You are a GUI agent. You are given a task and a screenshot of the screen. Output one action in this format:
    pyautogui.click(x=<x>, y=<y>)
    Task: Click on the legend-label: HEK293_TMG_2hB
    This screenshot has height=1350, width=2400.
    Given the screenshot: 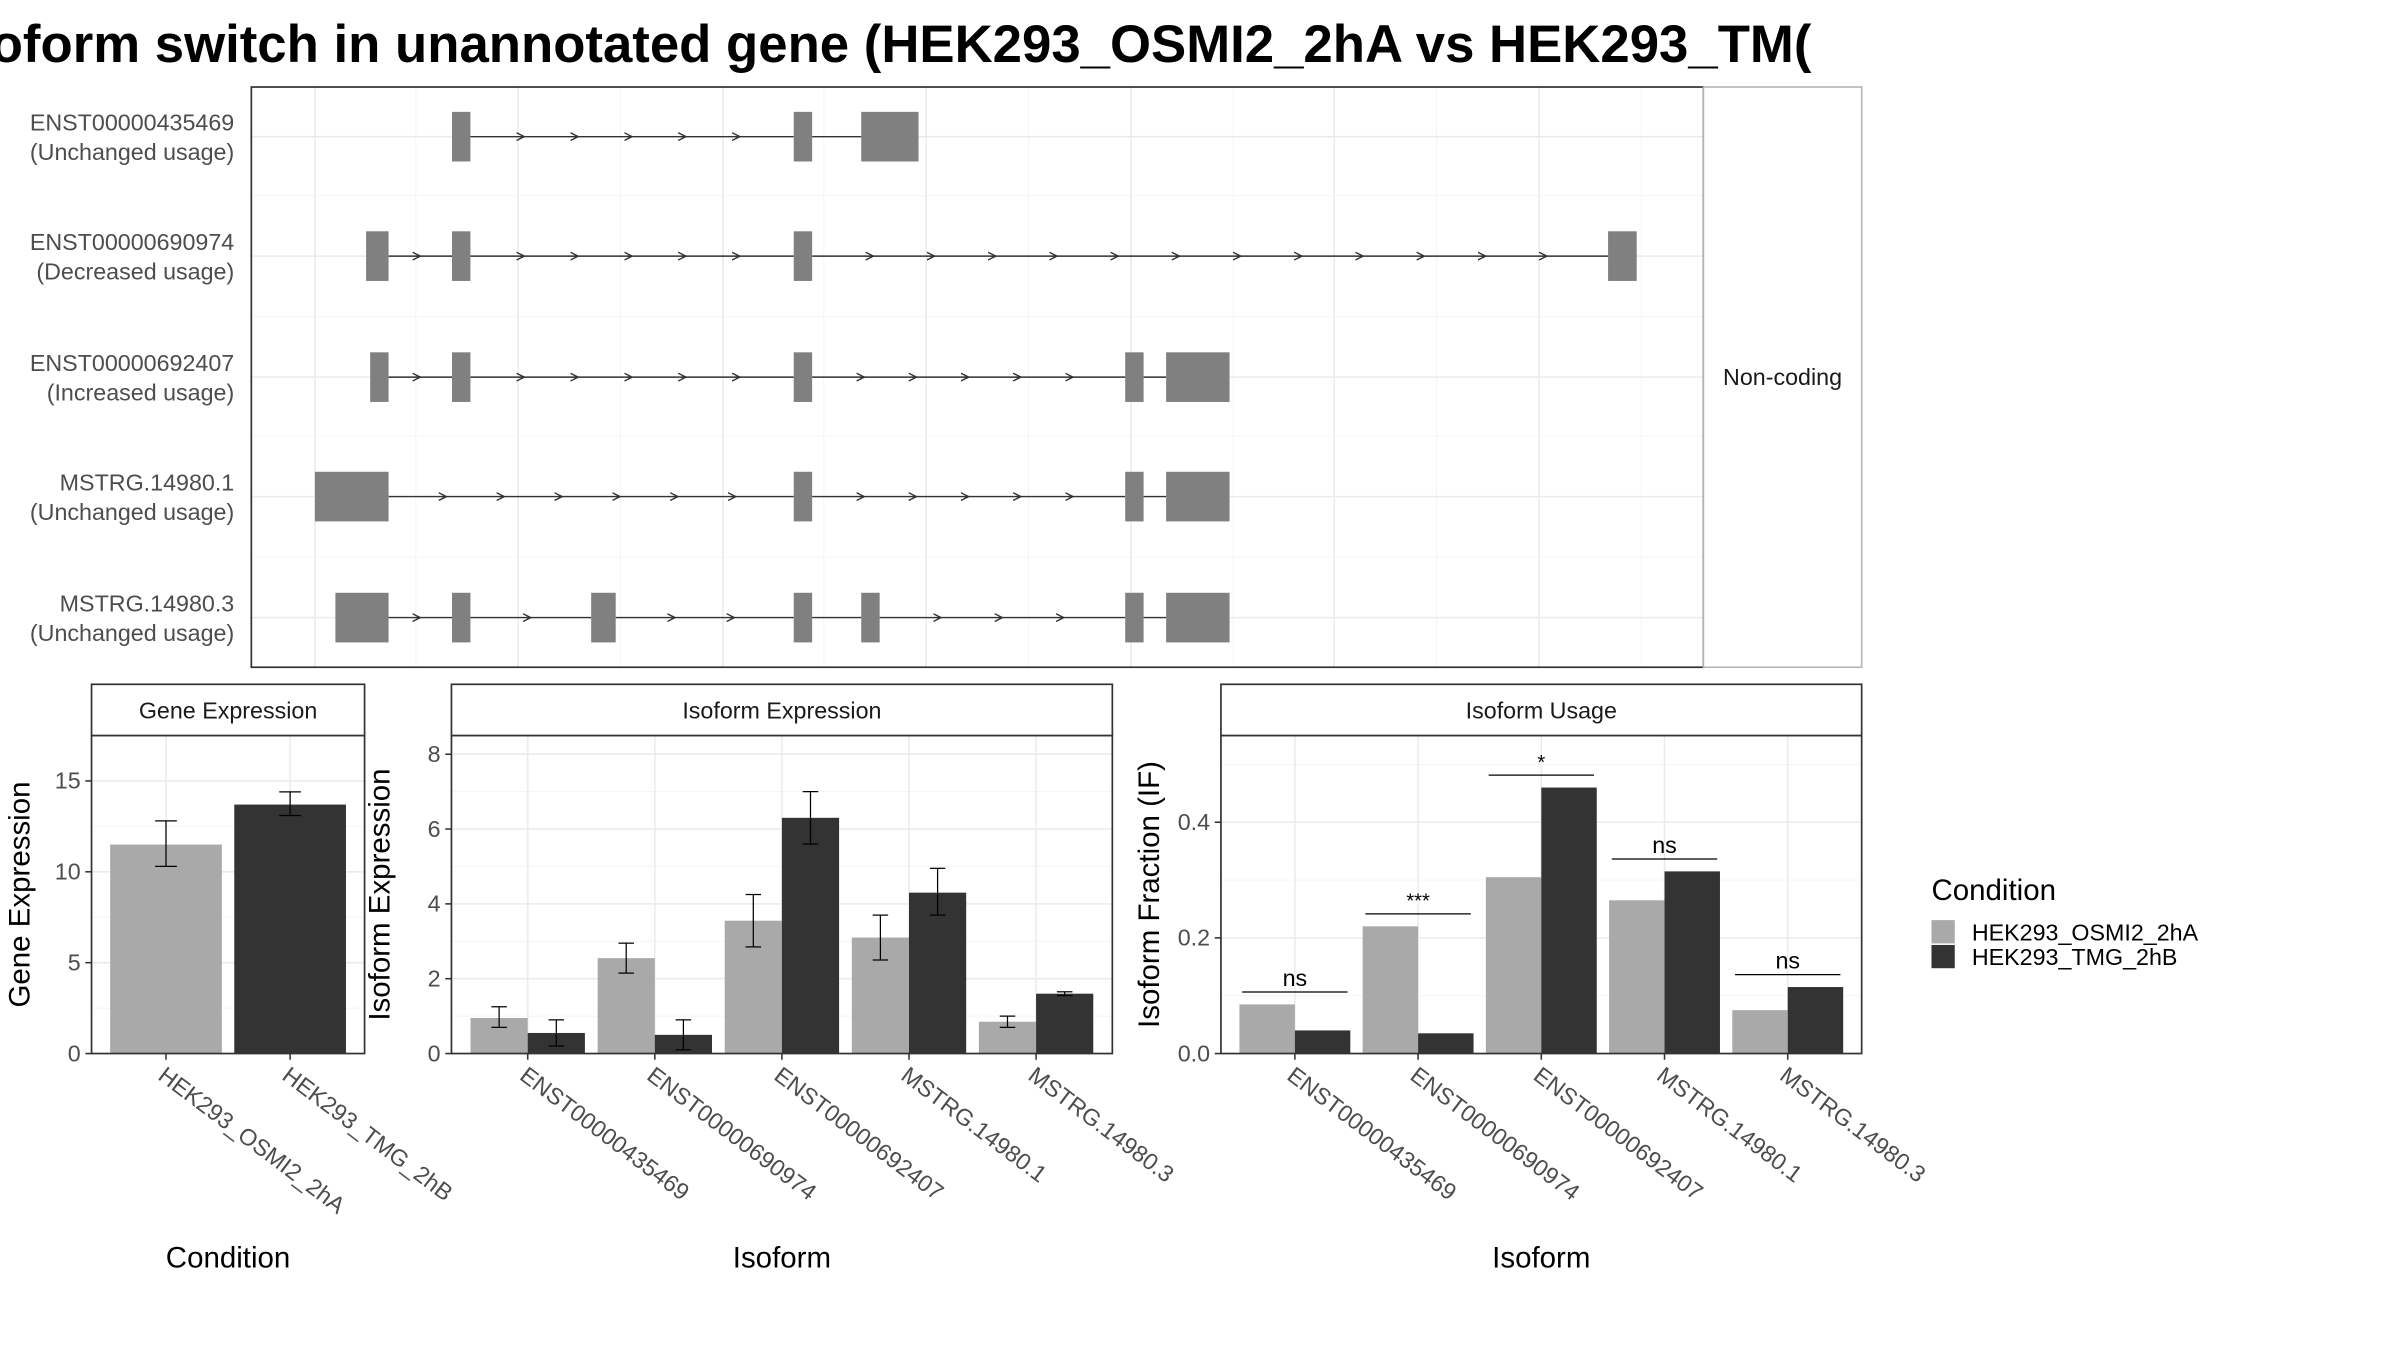 What is the action you would take?
    pyautogui.click(x=2075, y=957)
    